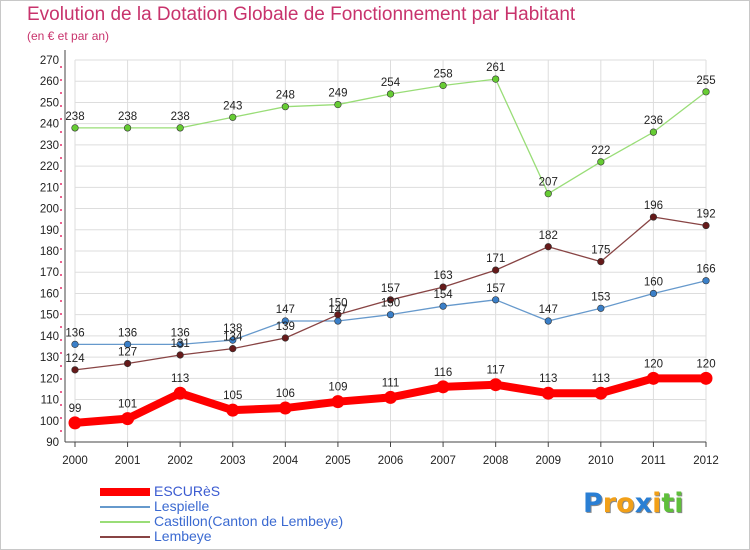  What do you see at coordinates (127, 352) in the screenshot?
I see `data-label: 127` at bounding box center [127, 352].